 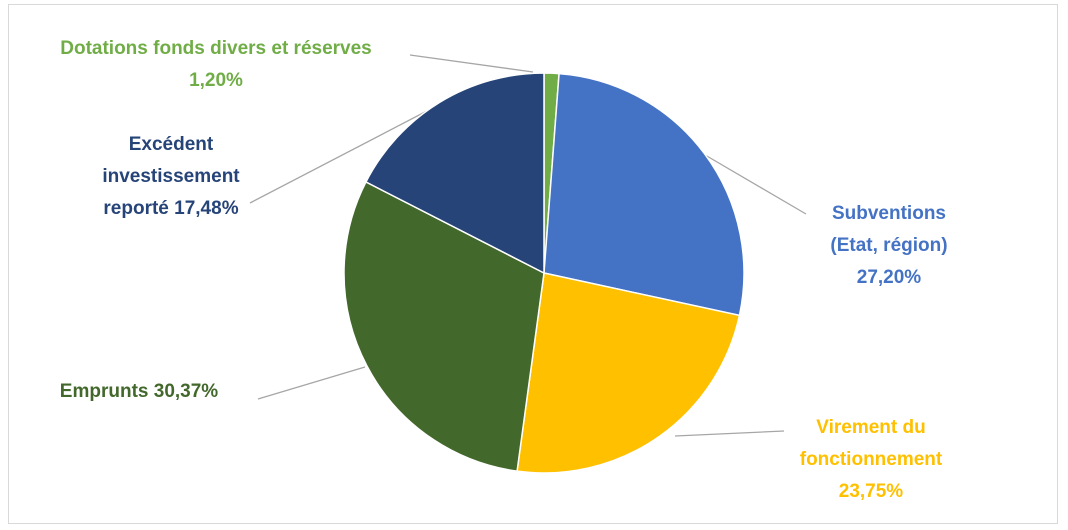 I want to click on slice-label-line: Emprunts 30,37%, so click(x=139, y=391).